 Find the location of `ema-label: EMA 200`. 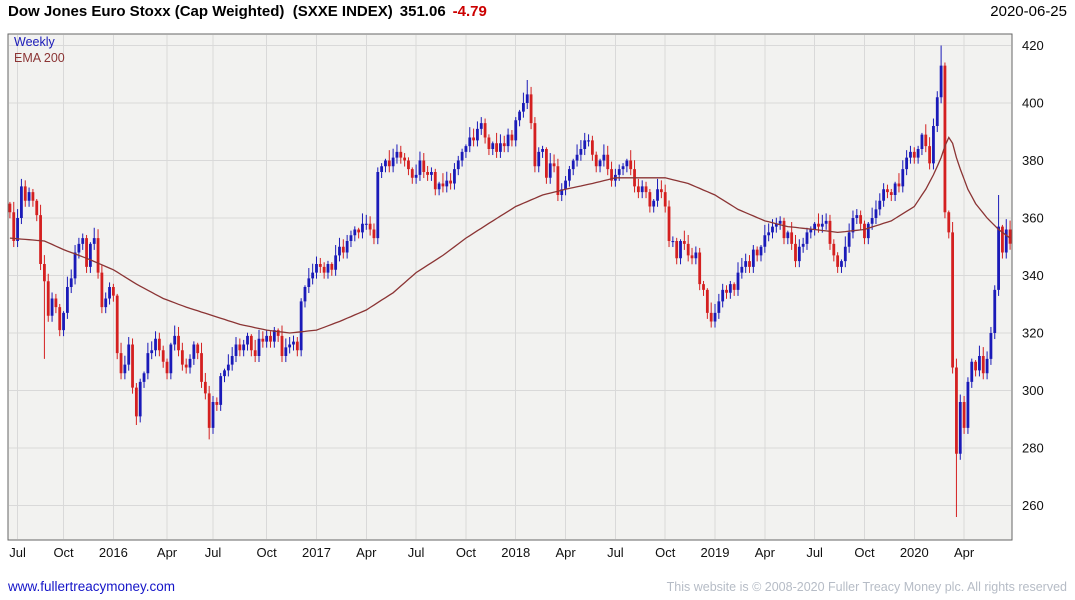

ema-label: EMA 200 is located at coordinates (39, 58).